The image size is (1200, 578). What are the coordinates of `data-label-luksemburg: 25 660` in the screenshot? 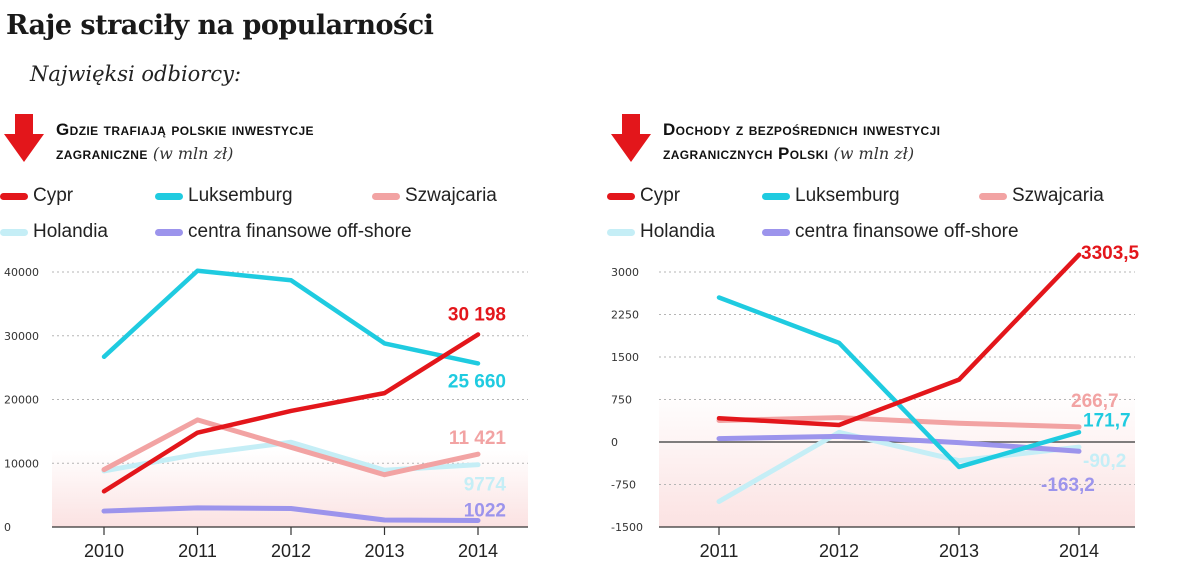 It's located at (477, 381).